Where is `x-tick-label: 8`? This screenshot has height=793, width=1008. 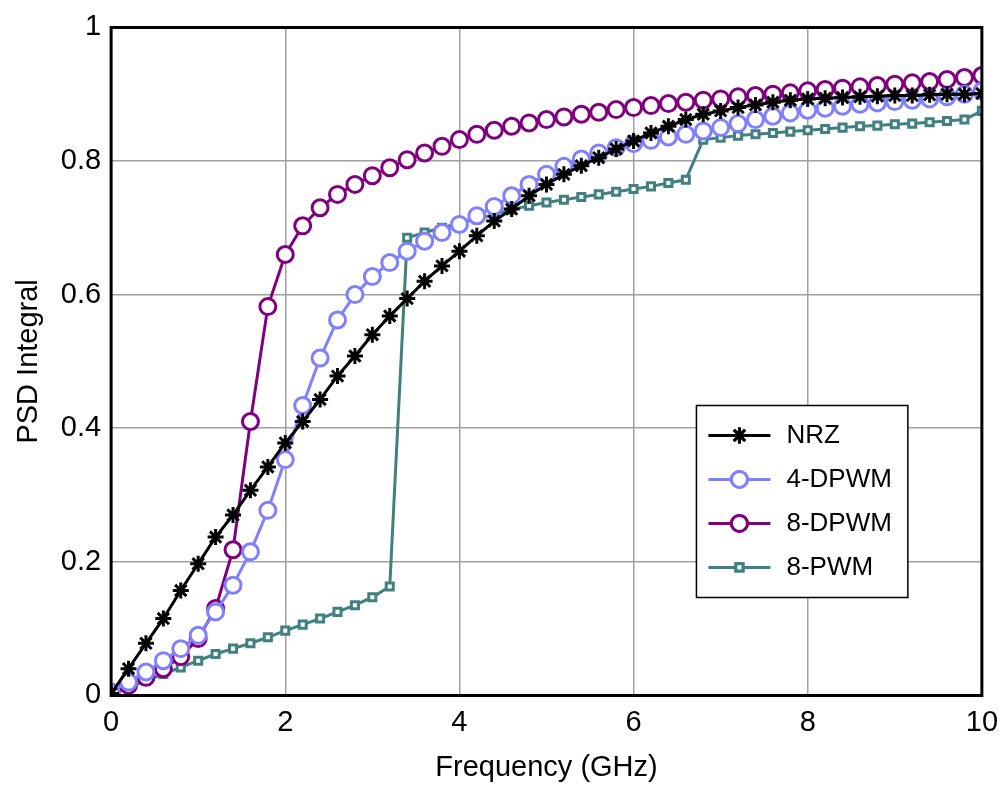 x-tick-label: 8 is located at coordinates (807, 720).